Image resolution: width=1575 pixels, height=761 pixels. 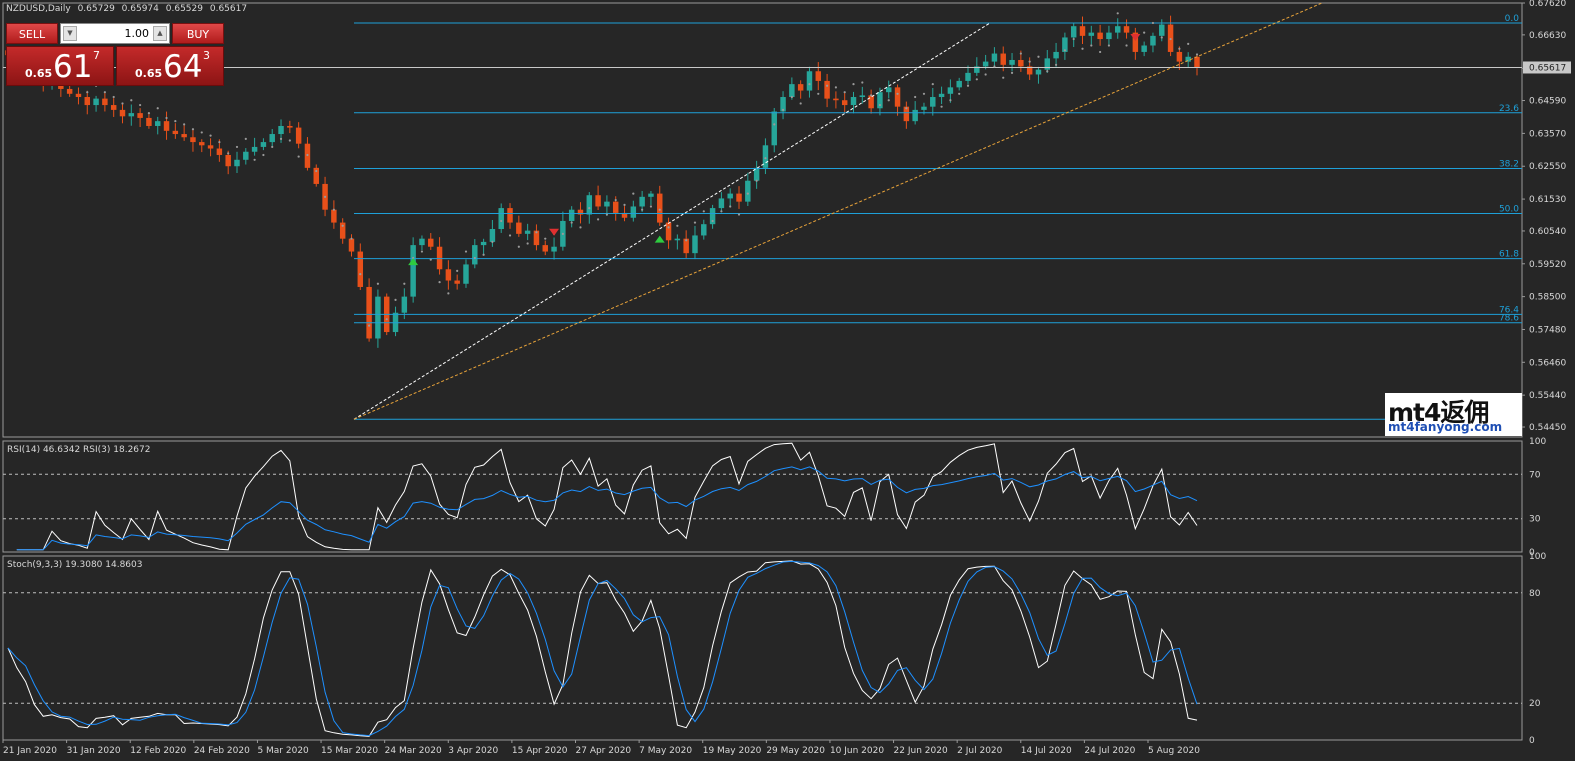 I want to click on rsi-title: RSI(14) 46.6342 RSI(3) 18.2672, so click(x=78, y=450).